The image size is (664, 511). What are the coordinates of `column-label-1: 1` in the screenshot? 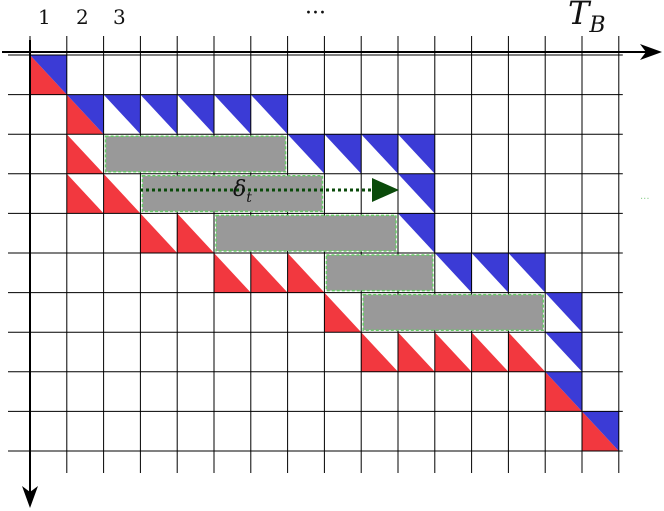 It's located at (44, 17).